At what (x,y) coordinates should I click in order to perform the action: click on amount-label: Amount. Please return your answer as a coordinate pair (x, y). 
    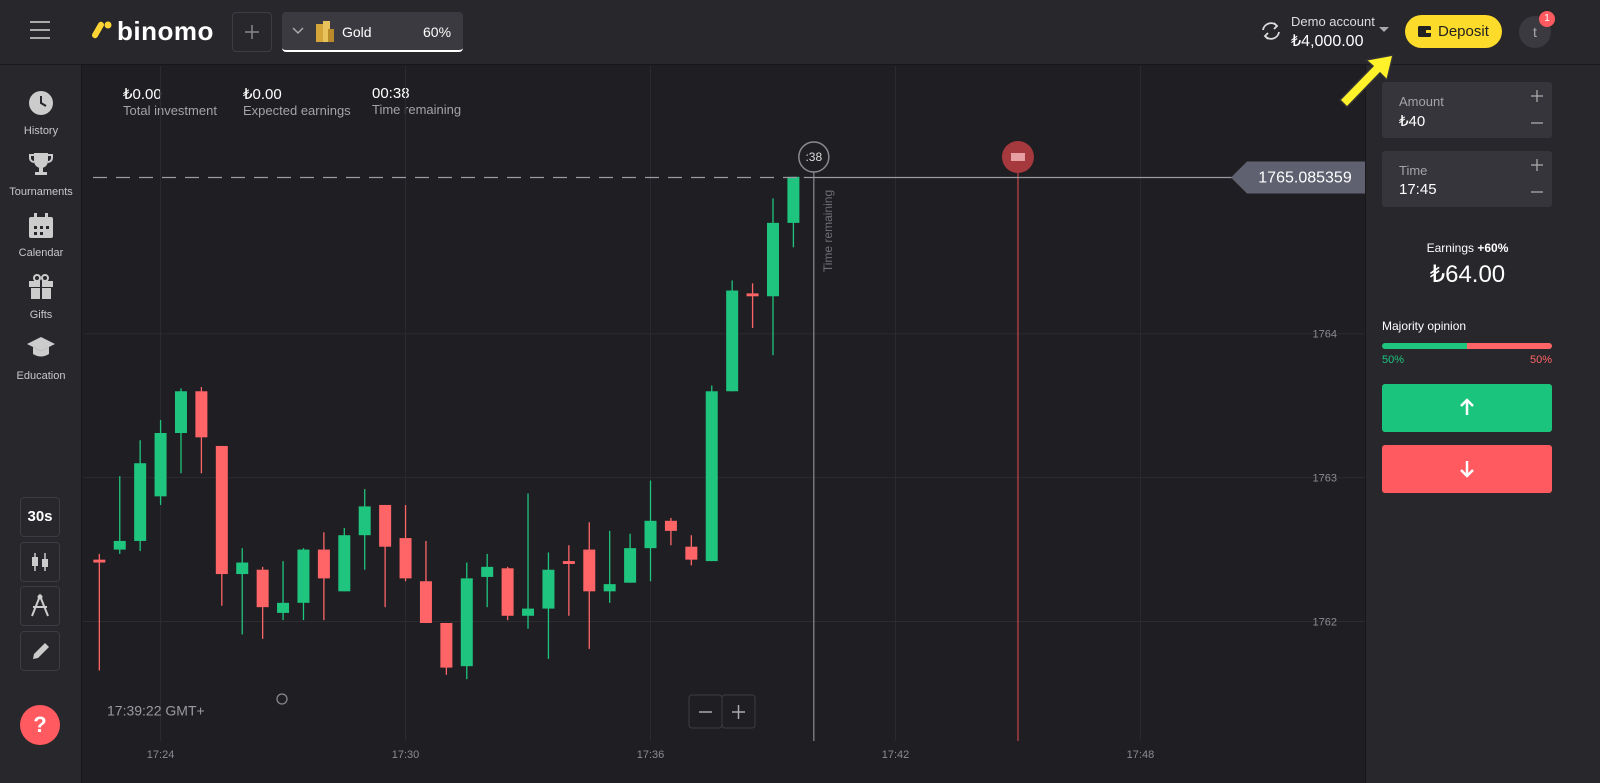
    Looking at the image, I should click on (1421, 101).